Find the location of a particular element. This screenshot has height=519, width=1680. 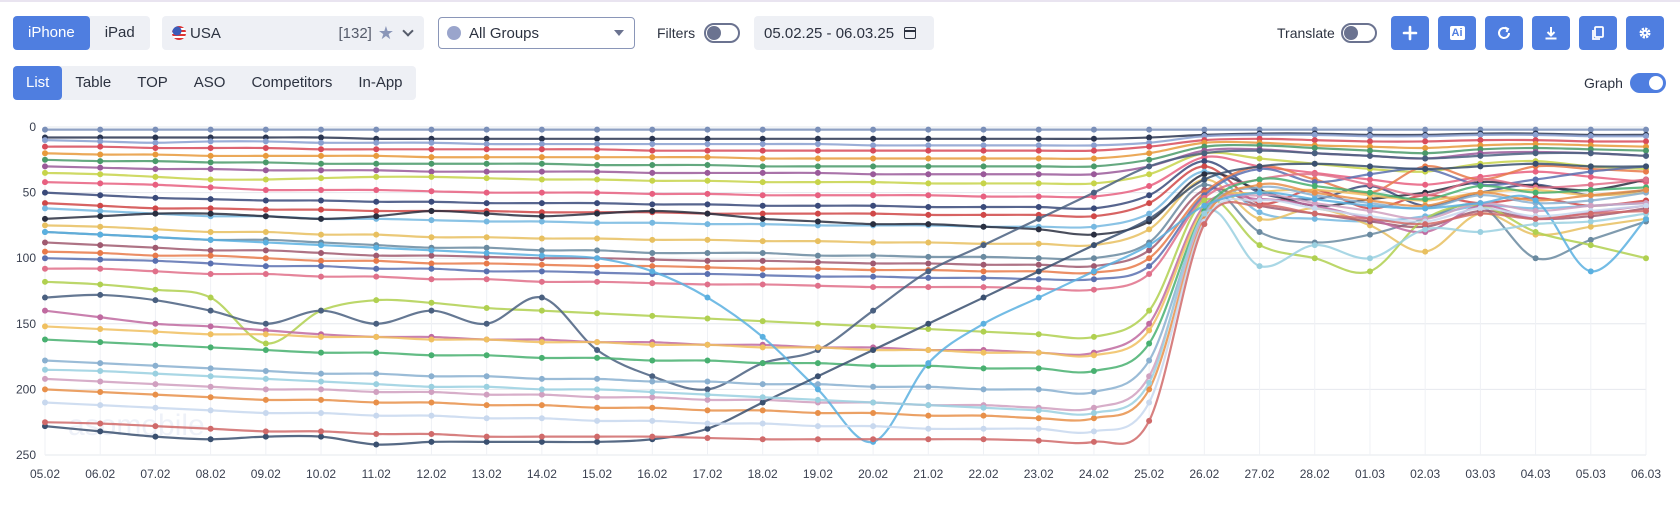

ai-button: Ai is located at coordinates (1457, 33).